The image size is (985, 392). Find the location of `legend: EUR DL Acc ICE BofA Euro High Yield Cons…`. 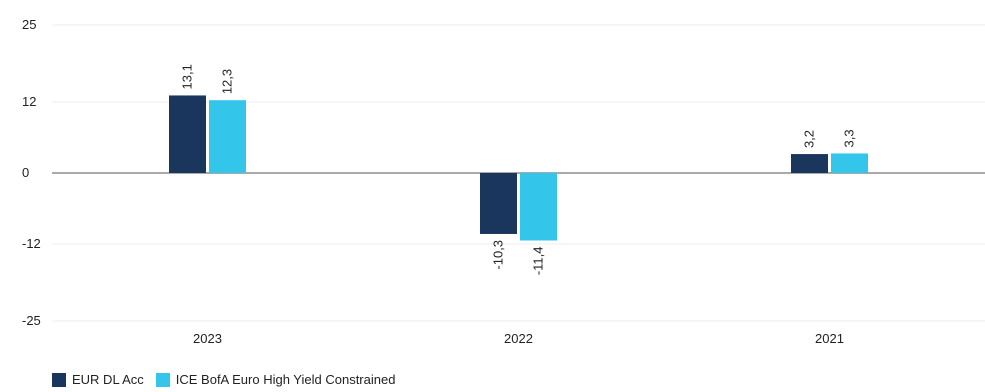

legend: EUR DL Acc ICE BofA Euro High Yield Cons… is located at coordinates (229, 379).